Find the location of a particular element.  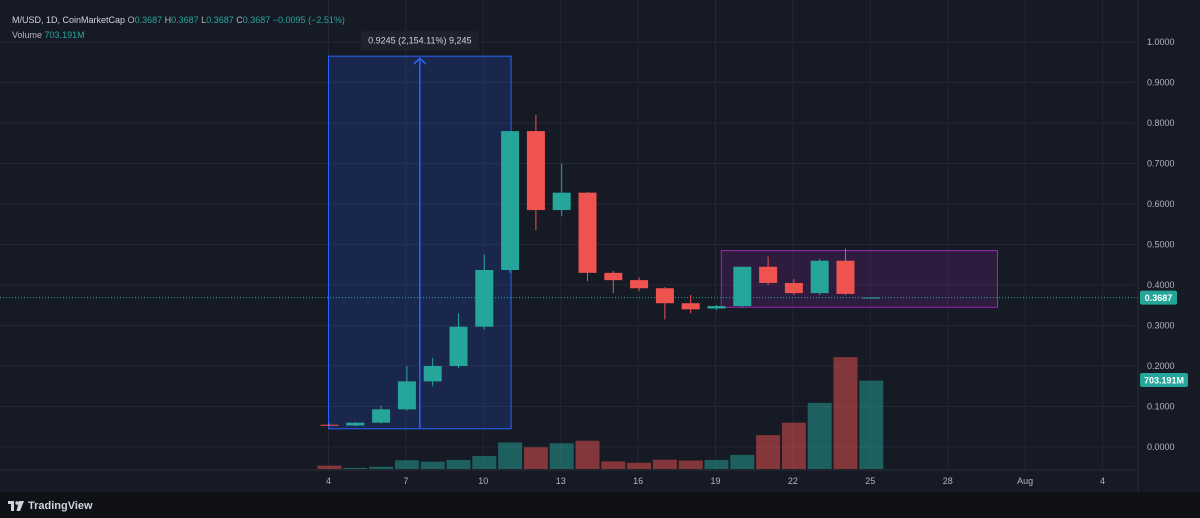

x-tick-label: Aug is located at coordinates (1025, 481).